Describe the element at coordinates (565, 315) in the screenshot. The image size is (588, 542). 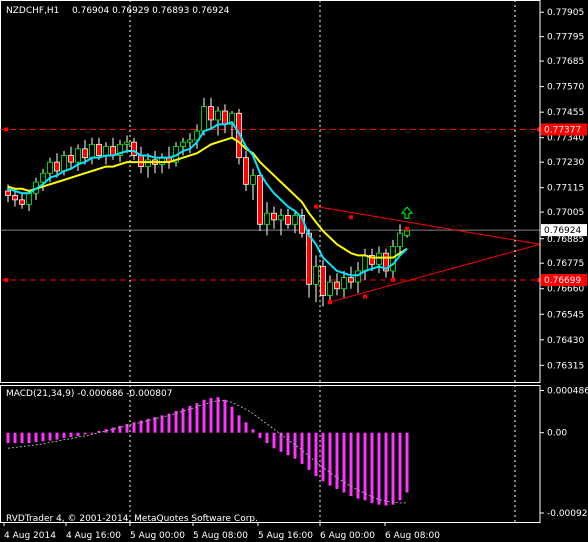
I see `price-tick-label: 0.76545` at that location.